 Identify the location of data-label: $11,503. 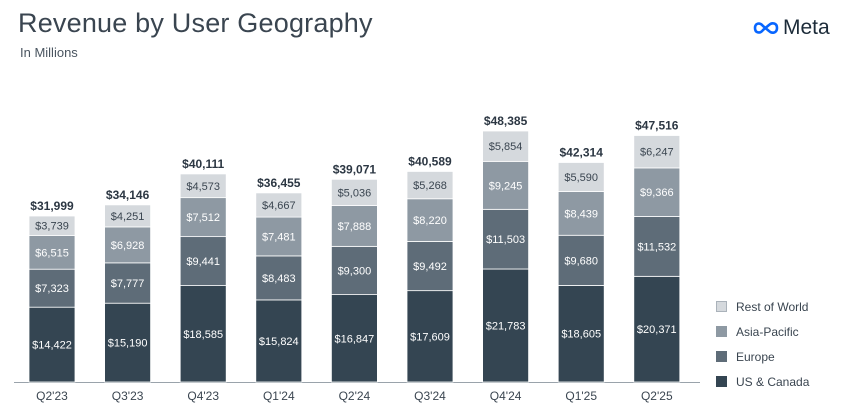
(505, 240).